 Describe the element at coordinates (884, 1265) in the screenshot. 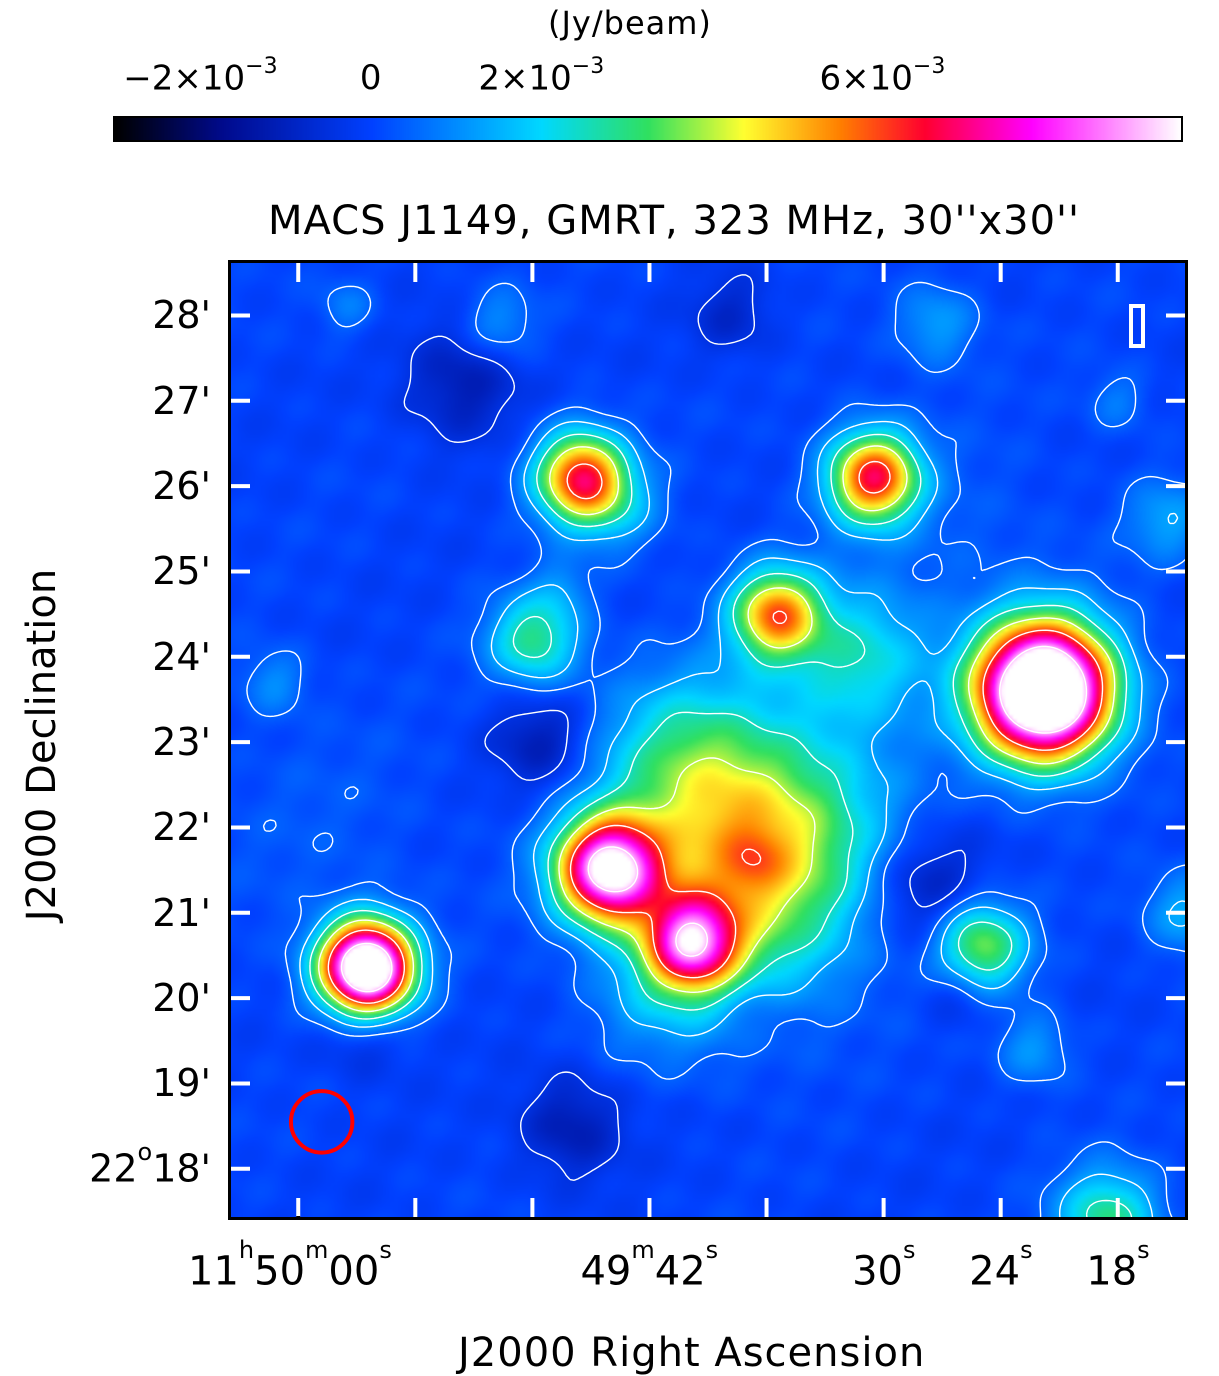

I see `x-tick-label-2: 30s` at that location.